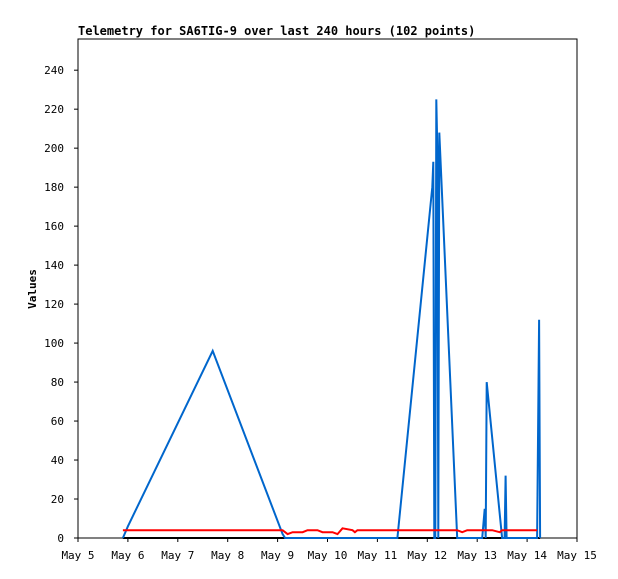 The image size is (618, 579). Describe the element at coordinates (577, 555) in the screenshot. I see `x-tick-label: May 15` at that location.